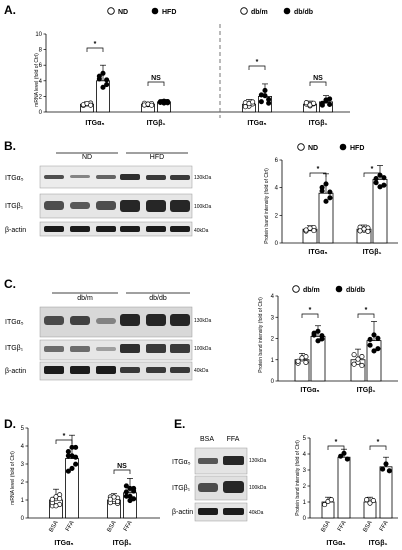  Describe the element at coordinates (156, 123) in the screenshot. I see `x-group-a-itgb1: ITGβ₁` at that location.